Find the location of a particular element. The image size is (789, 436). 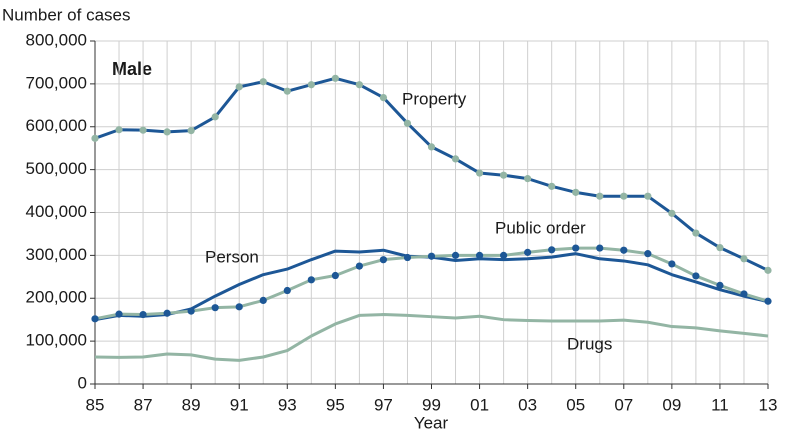

x-tick-label: 09 is located at coordinates (671, 404).